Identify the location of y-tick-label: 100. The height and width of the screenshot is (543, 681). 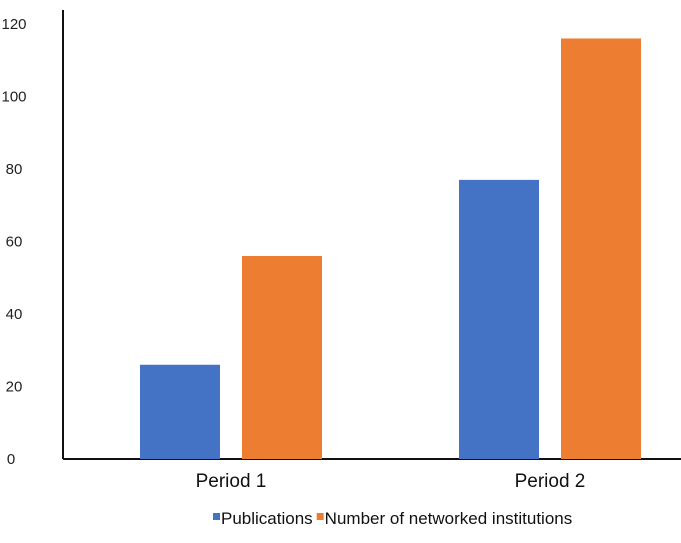
(13, 97).